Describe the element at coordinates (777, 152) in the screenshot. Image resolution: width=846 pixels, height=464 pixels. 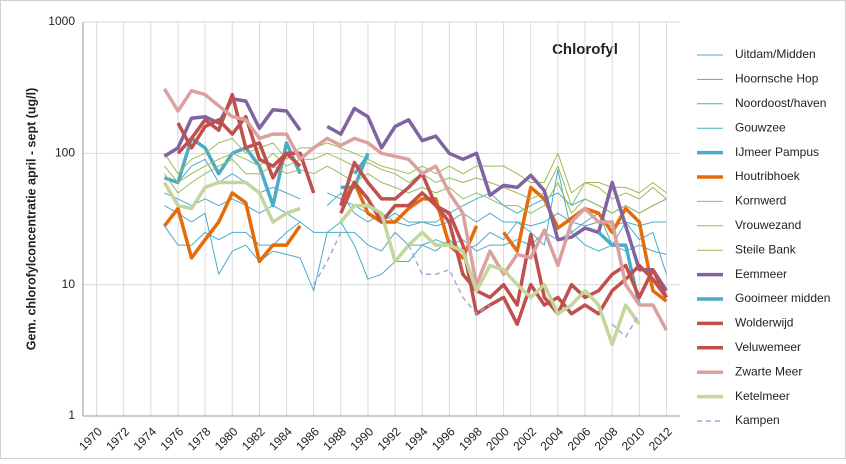
I see `legend-label: IJmeer Pampus` at that location.